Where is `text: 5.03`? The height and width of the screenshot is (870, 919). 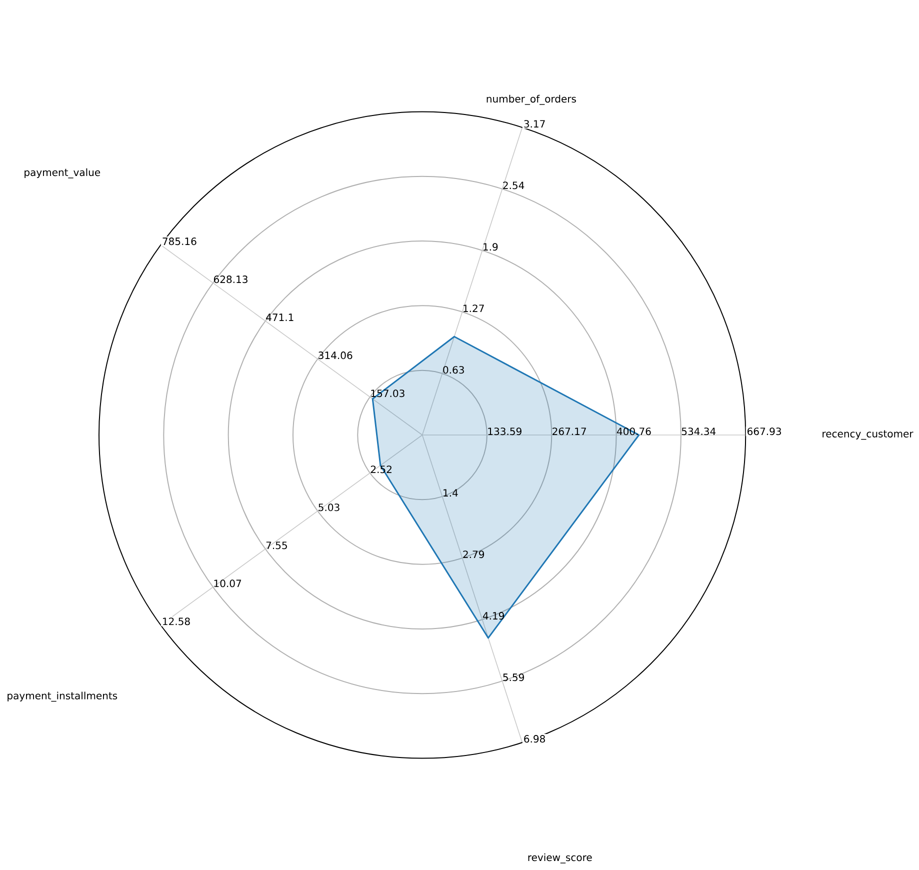
text: 5.03 is located at coordinates (329, 508).